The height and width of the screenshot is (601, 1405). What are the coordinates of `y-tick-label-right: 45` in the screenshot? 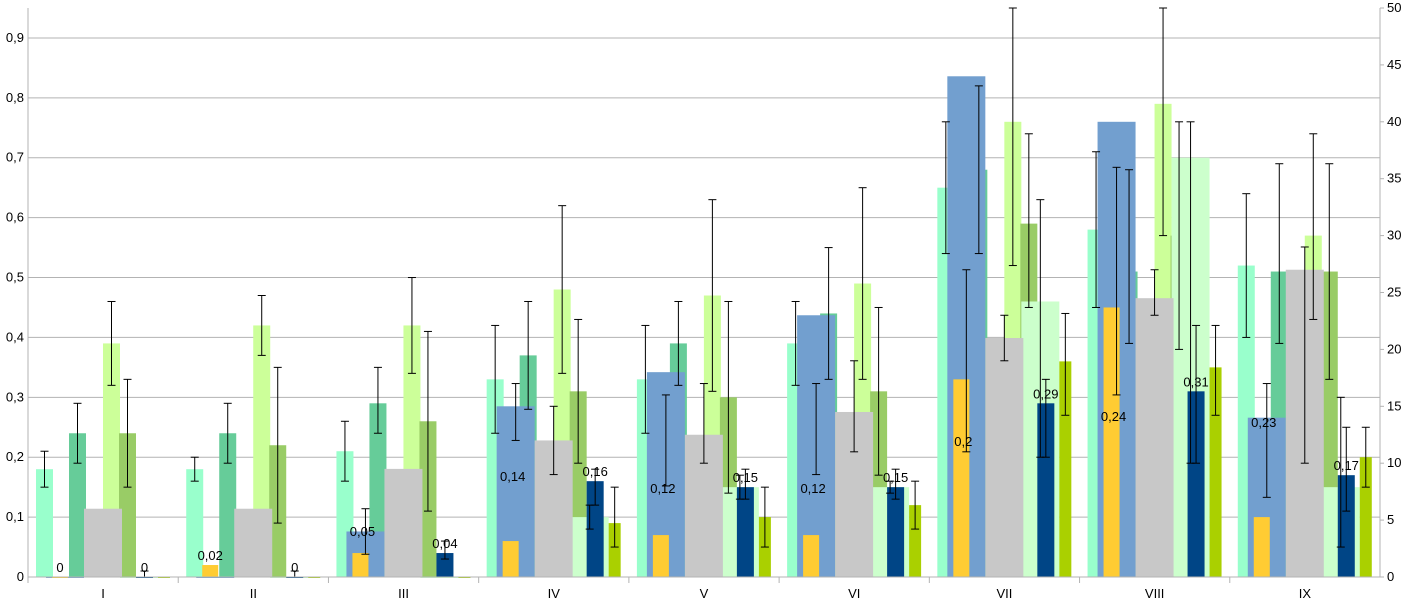 It's located at (1394, 64).